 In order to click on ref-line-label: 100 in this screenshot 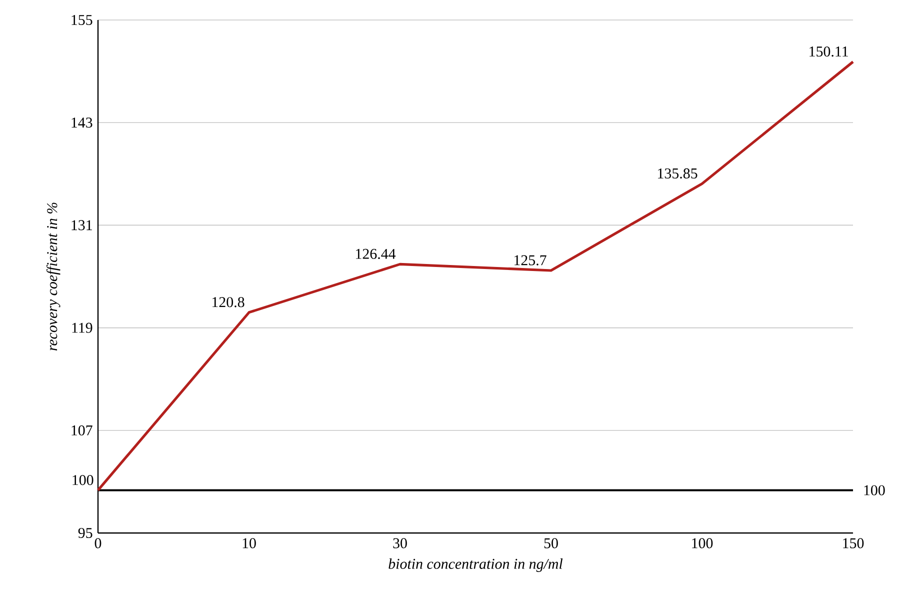, I will do `click(874, 490)`.